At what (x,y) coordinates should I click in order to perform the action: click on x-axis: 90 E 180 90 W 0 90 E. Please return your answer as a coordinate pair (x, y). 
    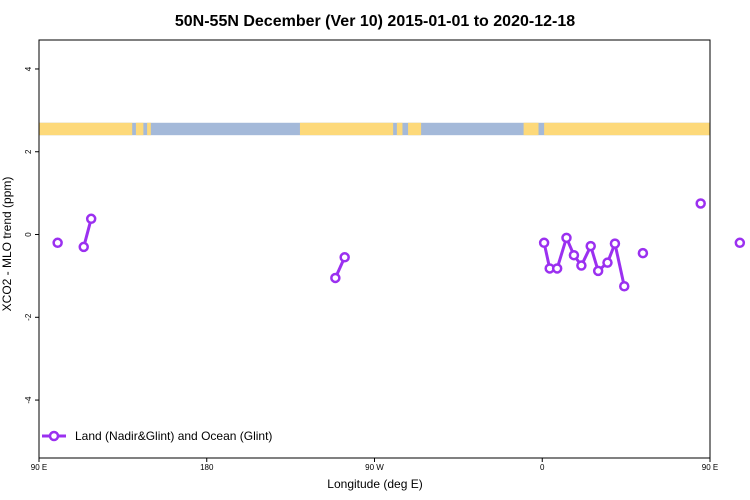
    Looking at the image, I should click on (374, 465).